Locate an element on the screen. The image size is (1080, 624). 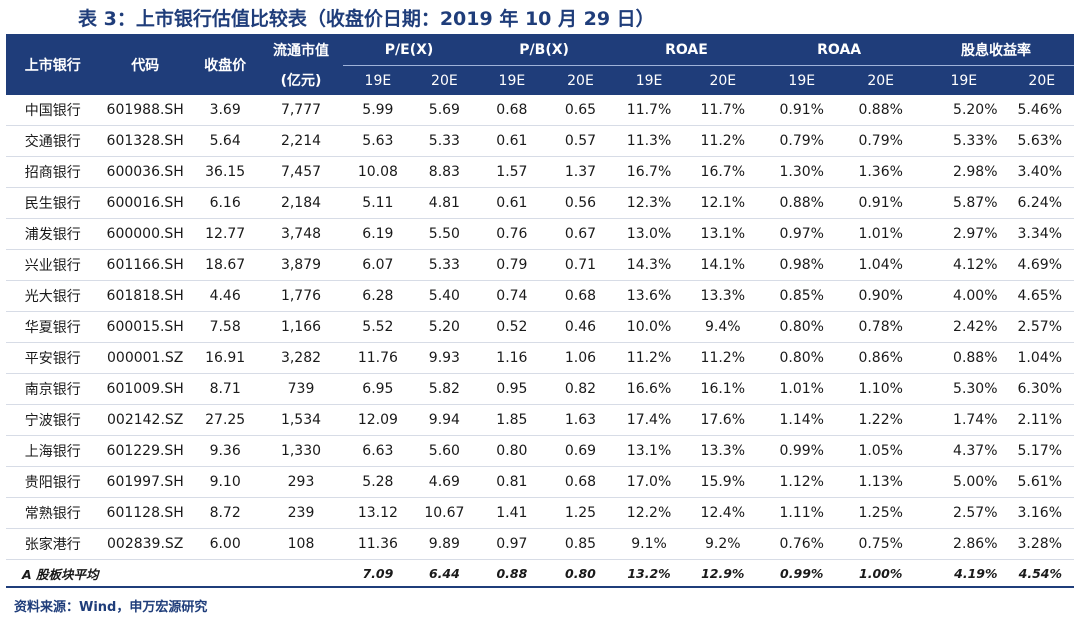
header-roae: ROAE is located at coordinates (686, 50).